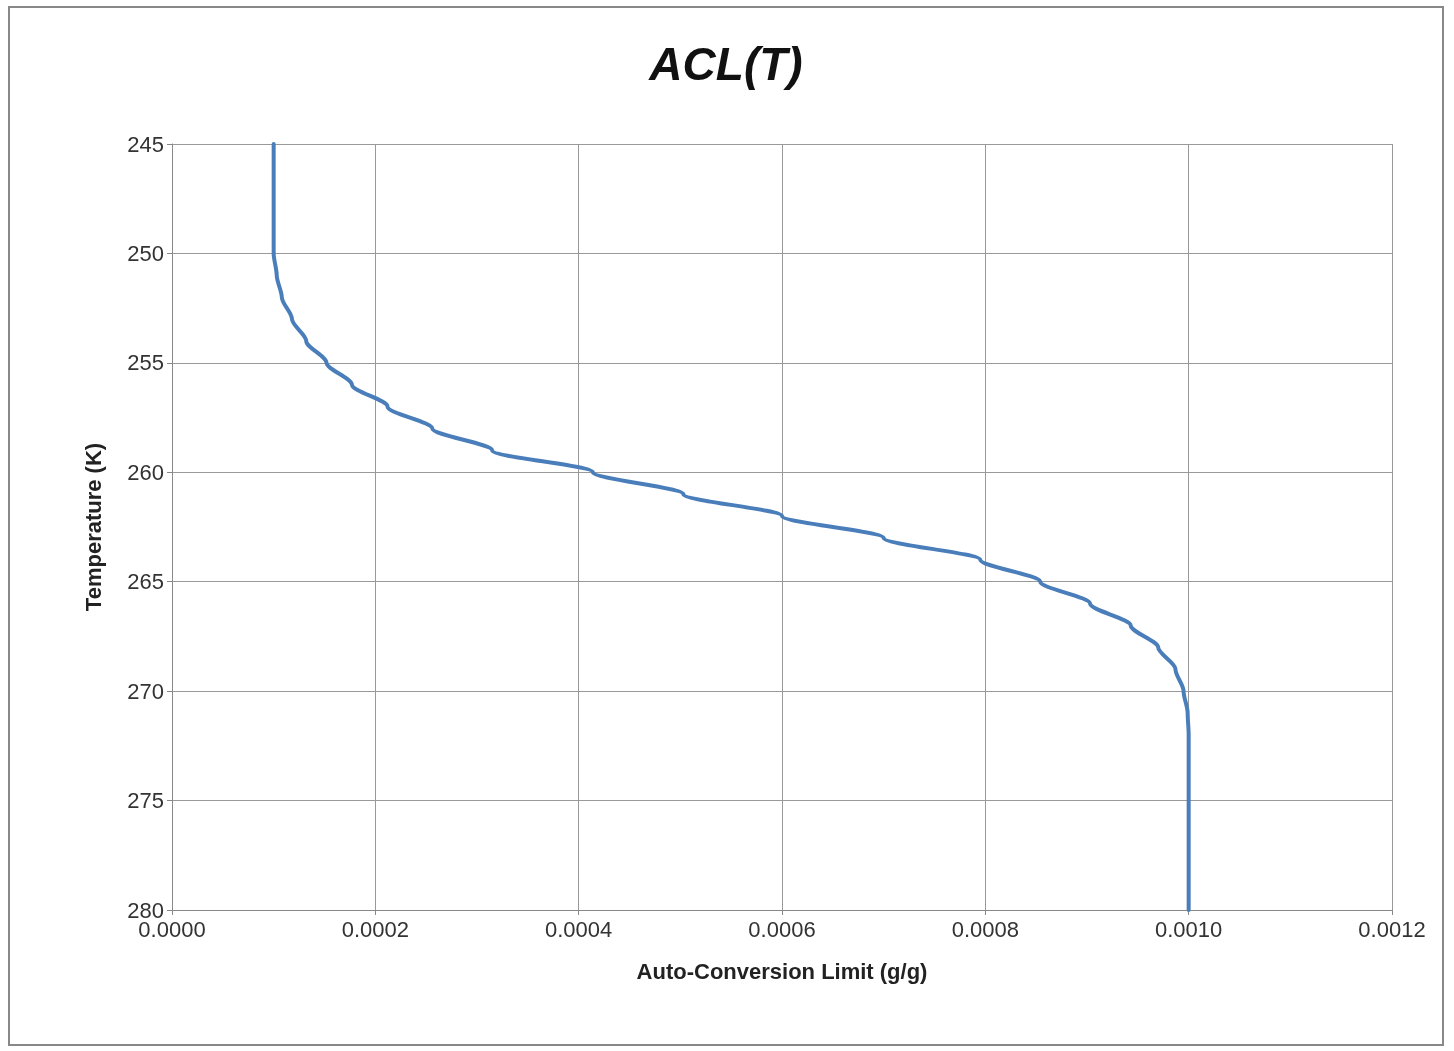  What do you see at coordinates (93, 527) in the screenshot?
I see `y-axis-title: Temperature (K)` at bounding box center [93, 527].